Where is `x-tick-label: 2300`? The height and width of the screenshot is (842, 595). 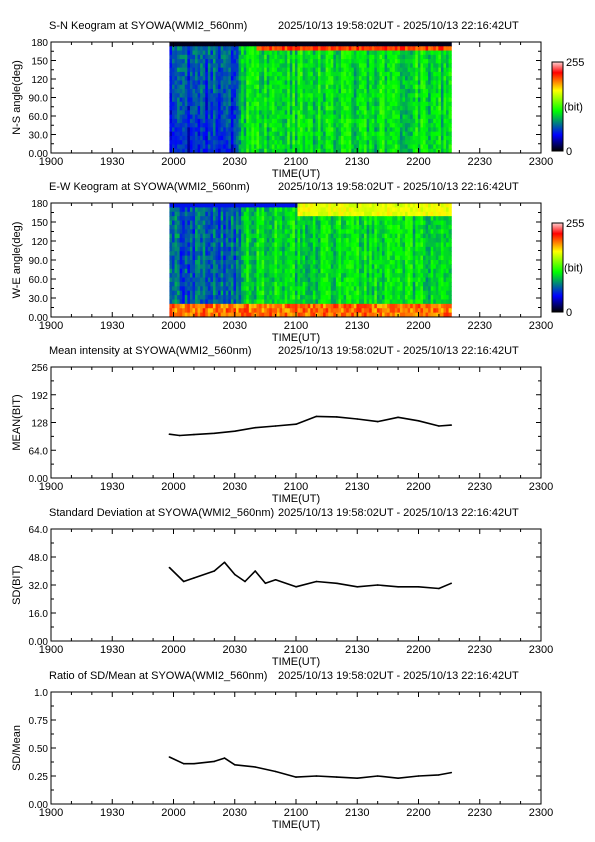
x-tick-label: 2300 is located at coordinates (541, 813).